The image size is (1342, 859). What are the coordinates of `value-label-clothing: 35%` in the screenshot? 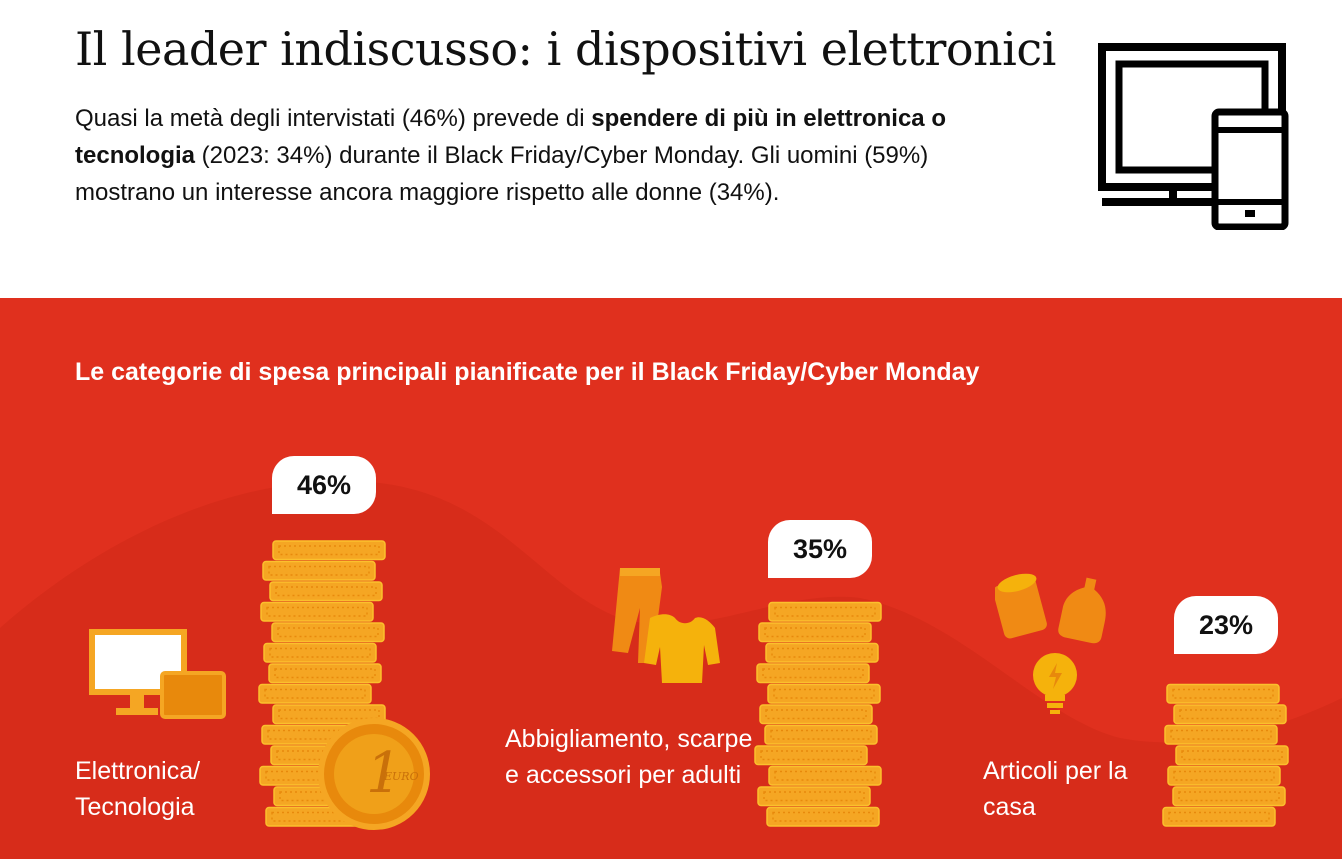 It's located at (820, 549).